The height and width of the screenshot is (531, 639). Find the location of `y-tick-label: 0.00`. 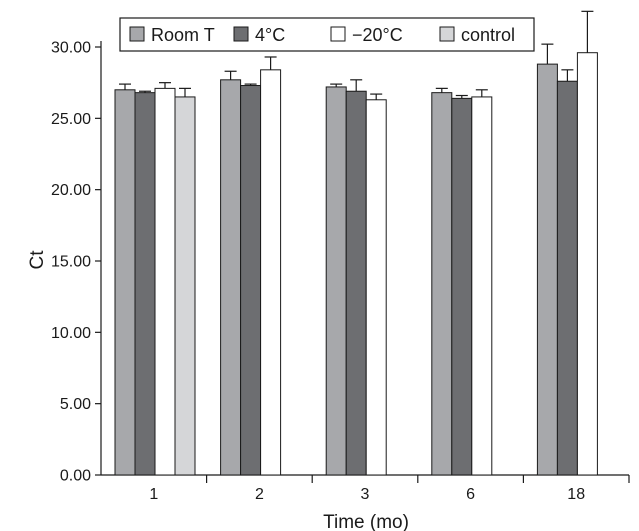

y-tick-label: 0.00 is located at coordinates (75, 476).